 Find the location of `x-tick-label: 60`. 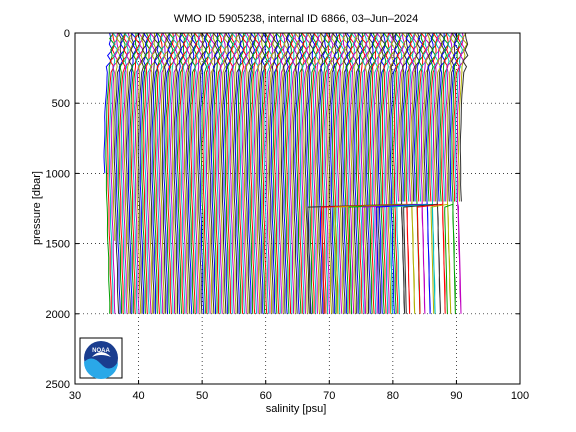

x-tick-label: 60 is located at coordinates (266, 396).